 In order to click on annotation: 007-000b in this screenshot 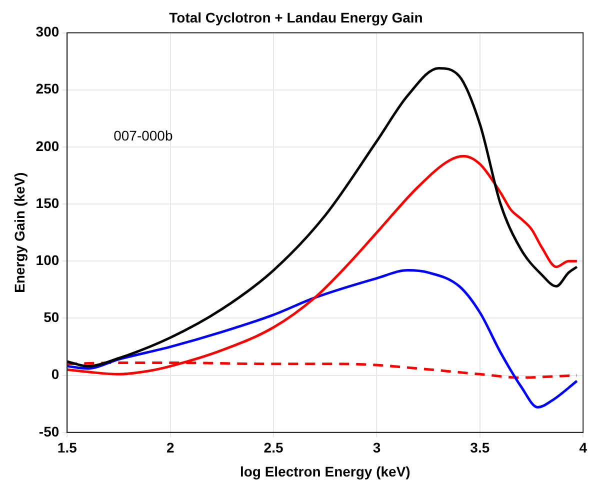, I will do `click(143, 136)`.